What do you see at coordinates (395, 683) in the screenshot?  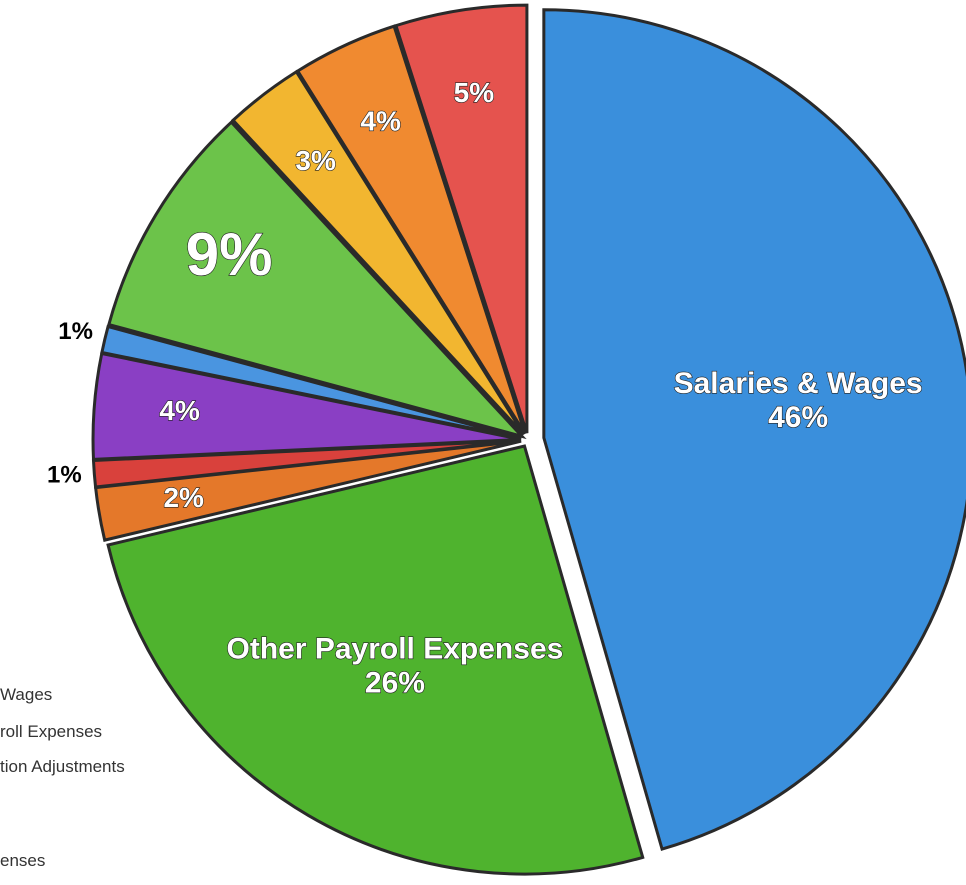 I see `slice-value-label: 26%` at bounding box center [395, 683].